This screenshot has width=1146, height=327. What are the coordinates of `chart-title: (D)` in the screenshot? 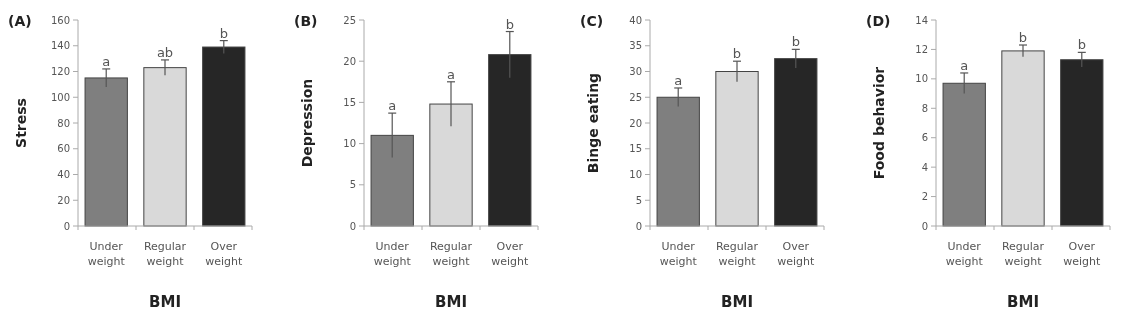 It's located at (878, 21).